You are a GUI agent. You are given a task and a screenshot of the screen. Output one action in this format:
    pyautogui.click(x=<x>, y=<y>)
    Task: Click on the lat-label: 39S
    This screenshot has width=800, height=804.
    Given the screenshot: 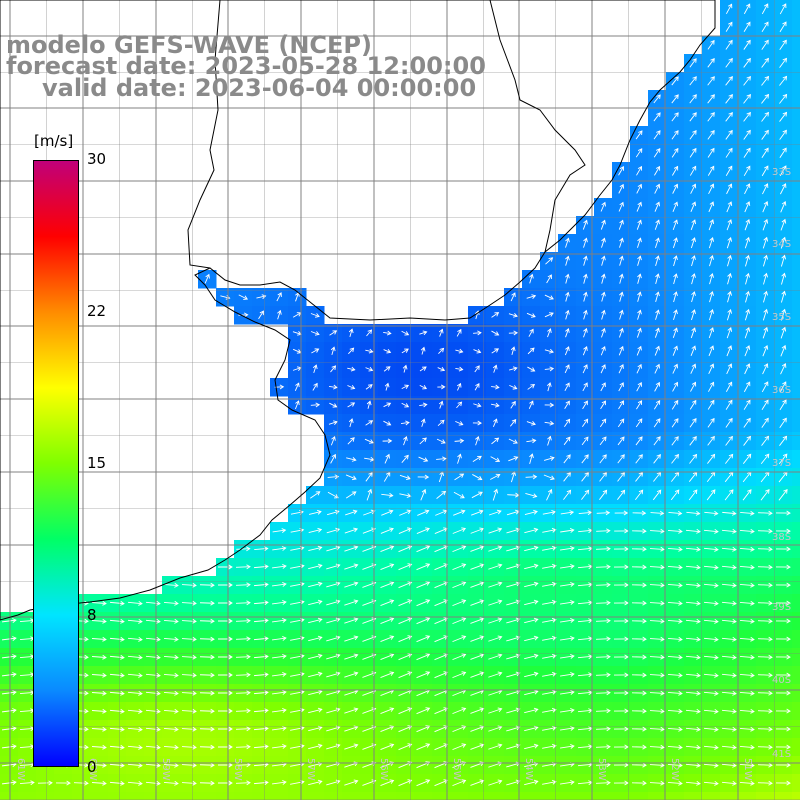 What is the action you would take?
    pyautogui.click(x=781, y=607)
    